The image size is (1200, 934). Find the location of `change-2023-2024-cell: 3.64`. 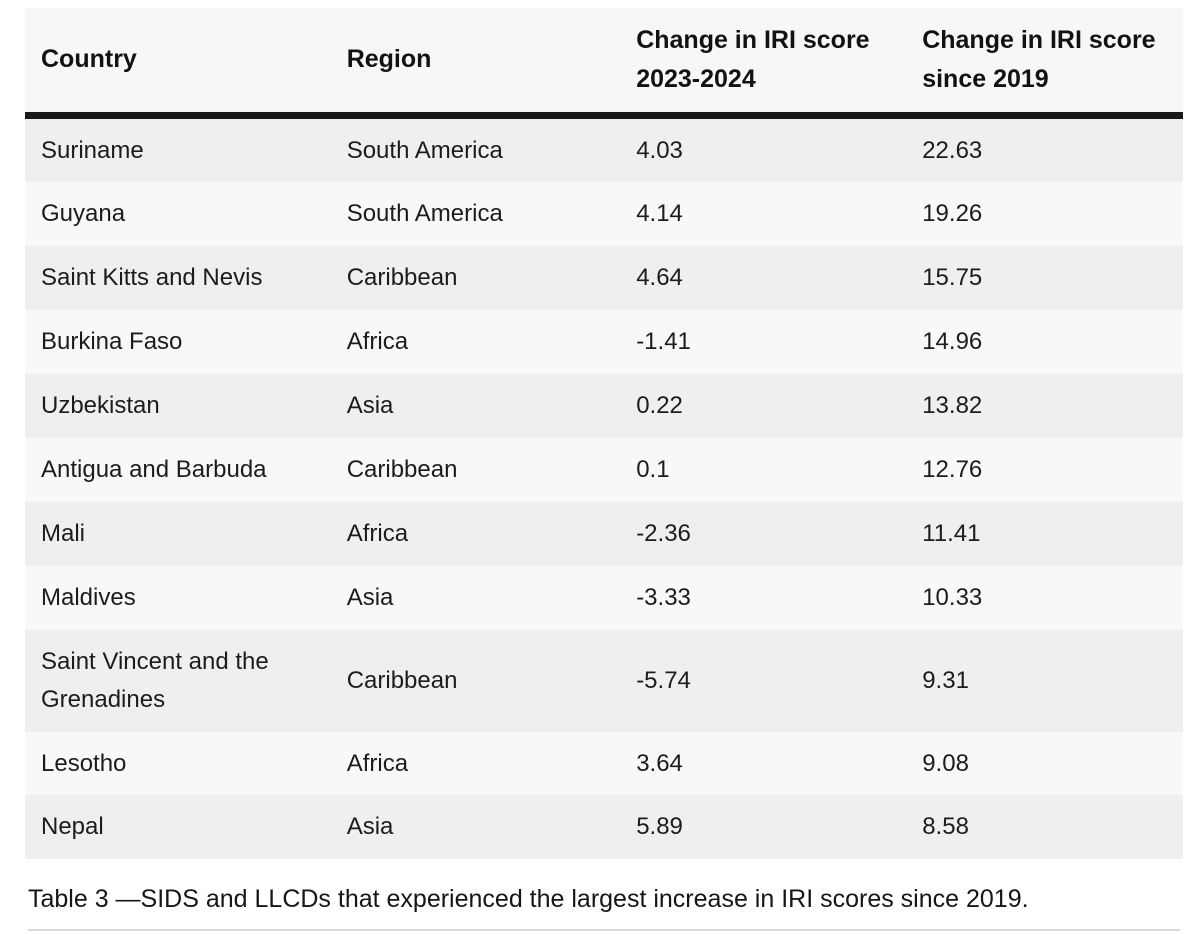

change-2023-2024-cell: 3.64 is located at coordinates (659, 763).